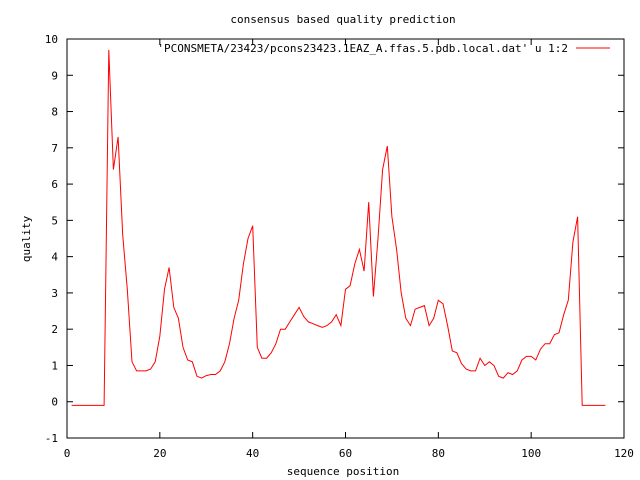  What do you see at coordinates (345, 453) in the screenshot?
I see `x-tick-label: 60` at bounding box center [345, 453].